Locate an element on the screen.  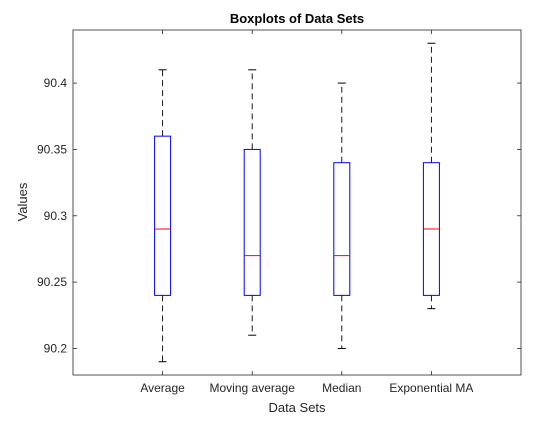
box-median is located at coordinates (342, 215).